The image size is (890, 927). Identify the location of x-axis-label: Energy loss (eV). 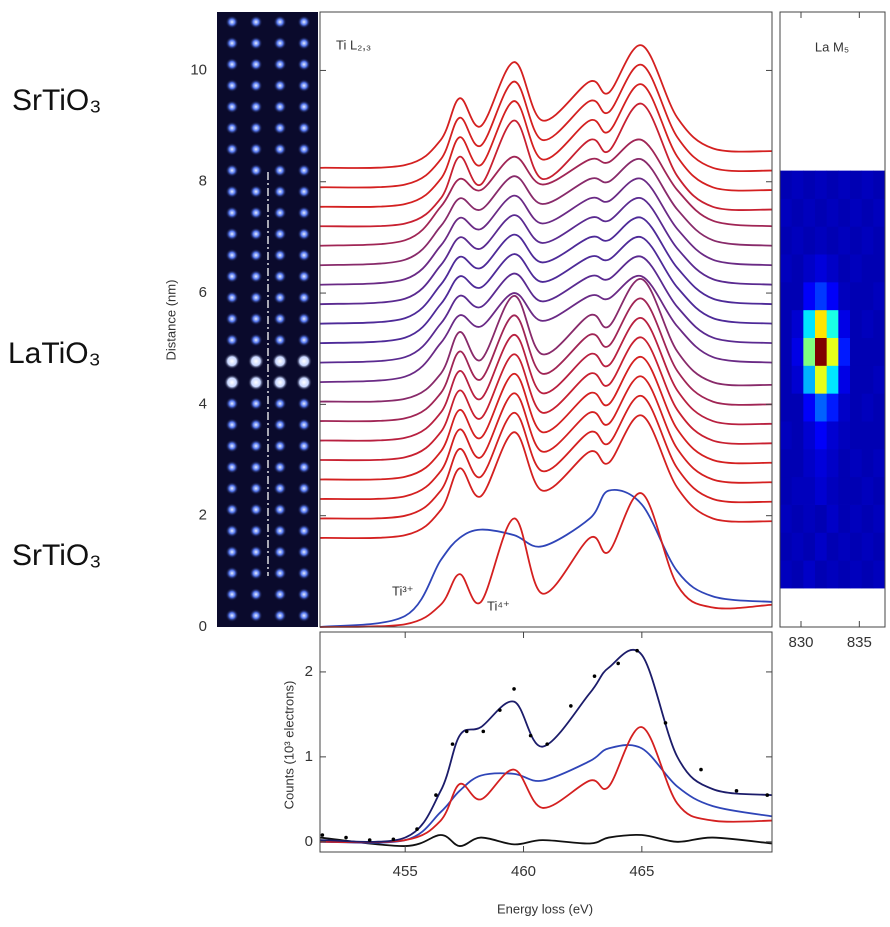
(545, 908).